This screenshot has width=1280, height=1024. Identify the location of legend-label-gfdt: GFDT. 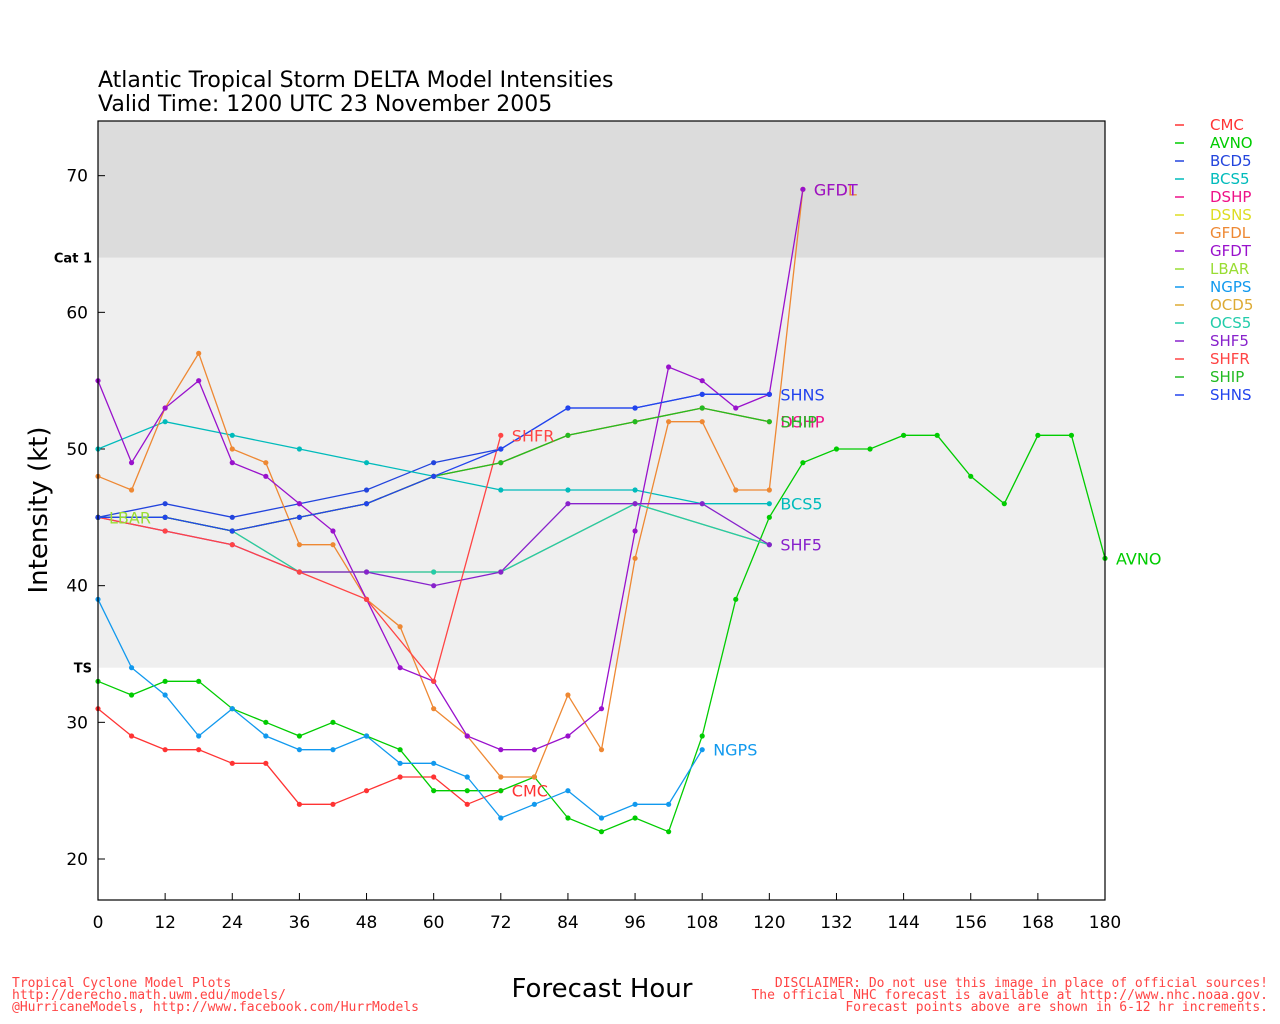
(1231, 251).